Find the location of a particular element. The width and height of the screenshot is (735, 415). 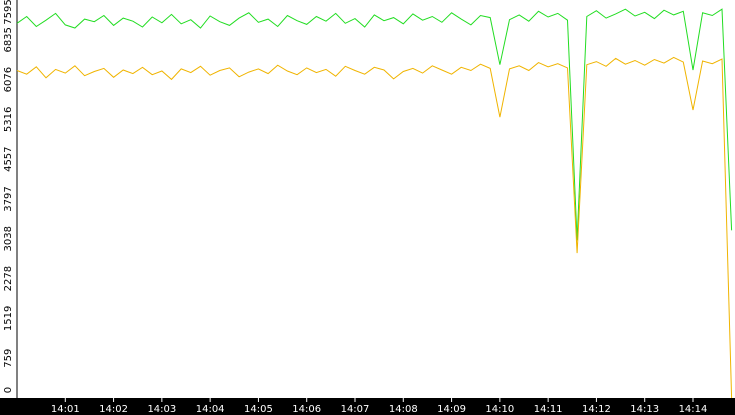

y-tick-label: 5316 is located at coordinates (8, 119).